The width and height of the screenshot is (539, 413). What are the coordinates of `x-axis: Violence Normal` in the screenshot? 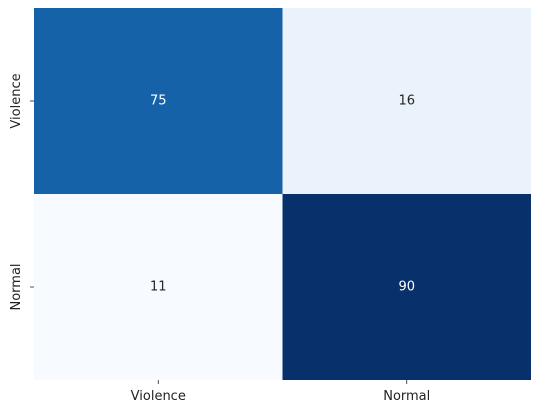 It's located at (280, 392).